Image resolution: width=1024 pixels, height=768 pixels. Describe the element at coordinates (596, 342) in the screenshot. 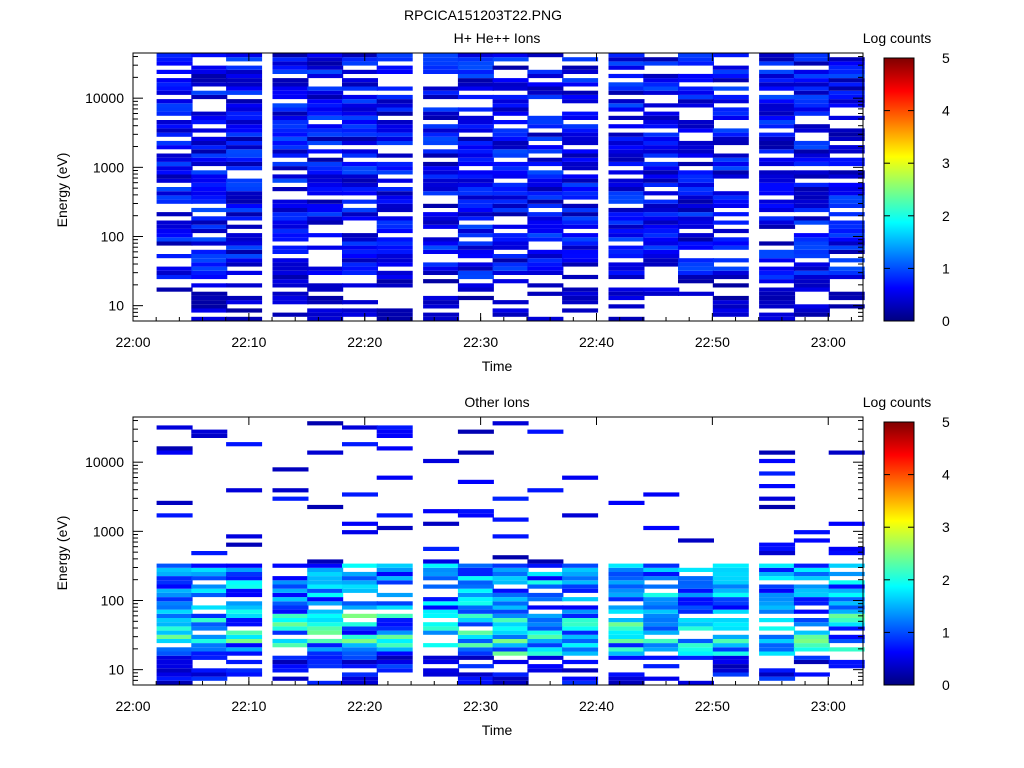

I see `x-tick-label: 22:40` at that location.